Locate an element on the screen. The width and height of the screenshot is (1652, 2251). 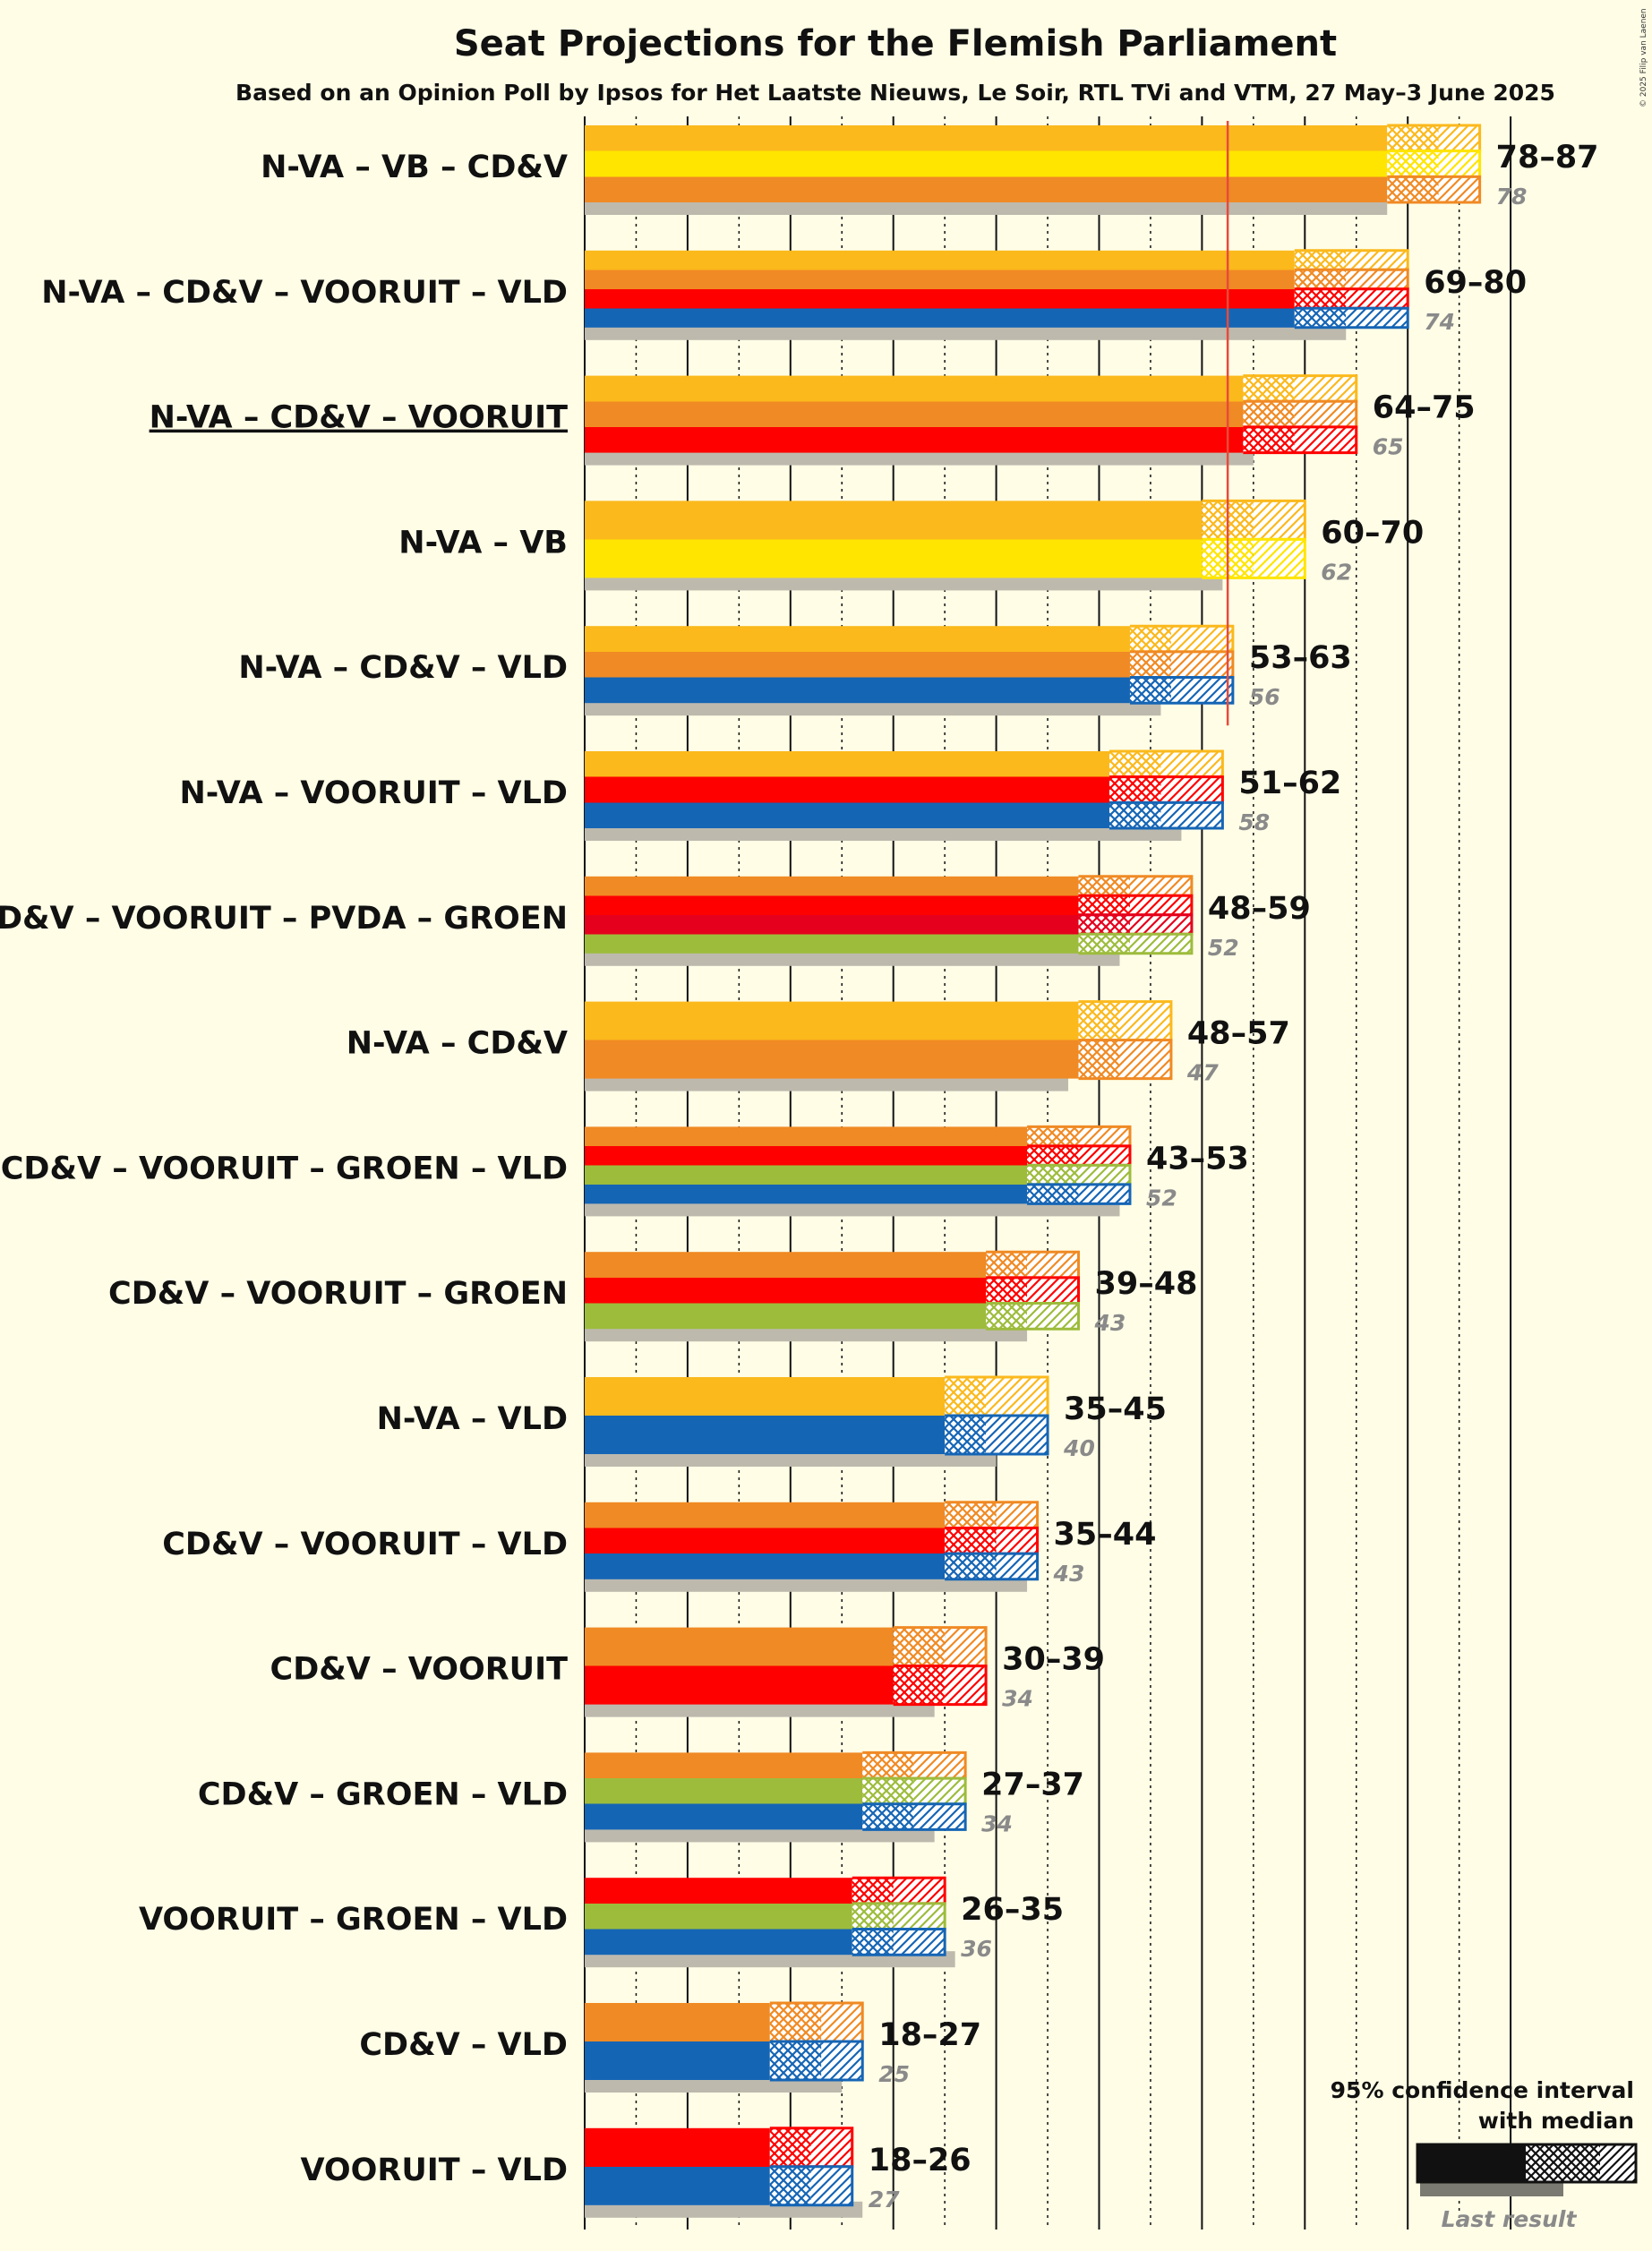
coalition-label: CD&V – VOORUIT – VLD is located at coordinates (365, 1544).